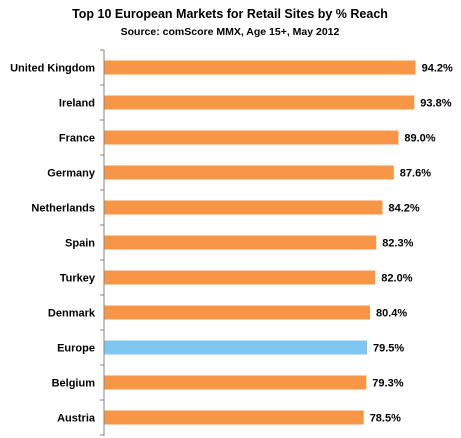  I want to click on value-label: 79.5%, so click(388, 349).